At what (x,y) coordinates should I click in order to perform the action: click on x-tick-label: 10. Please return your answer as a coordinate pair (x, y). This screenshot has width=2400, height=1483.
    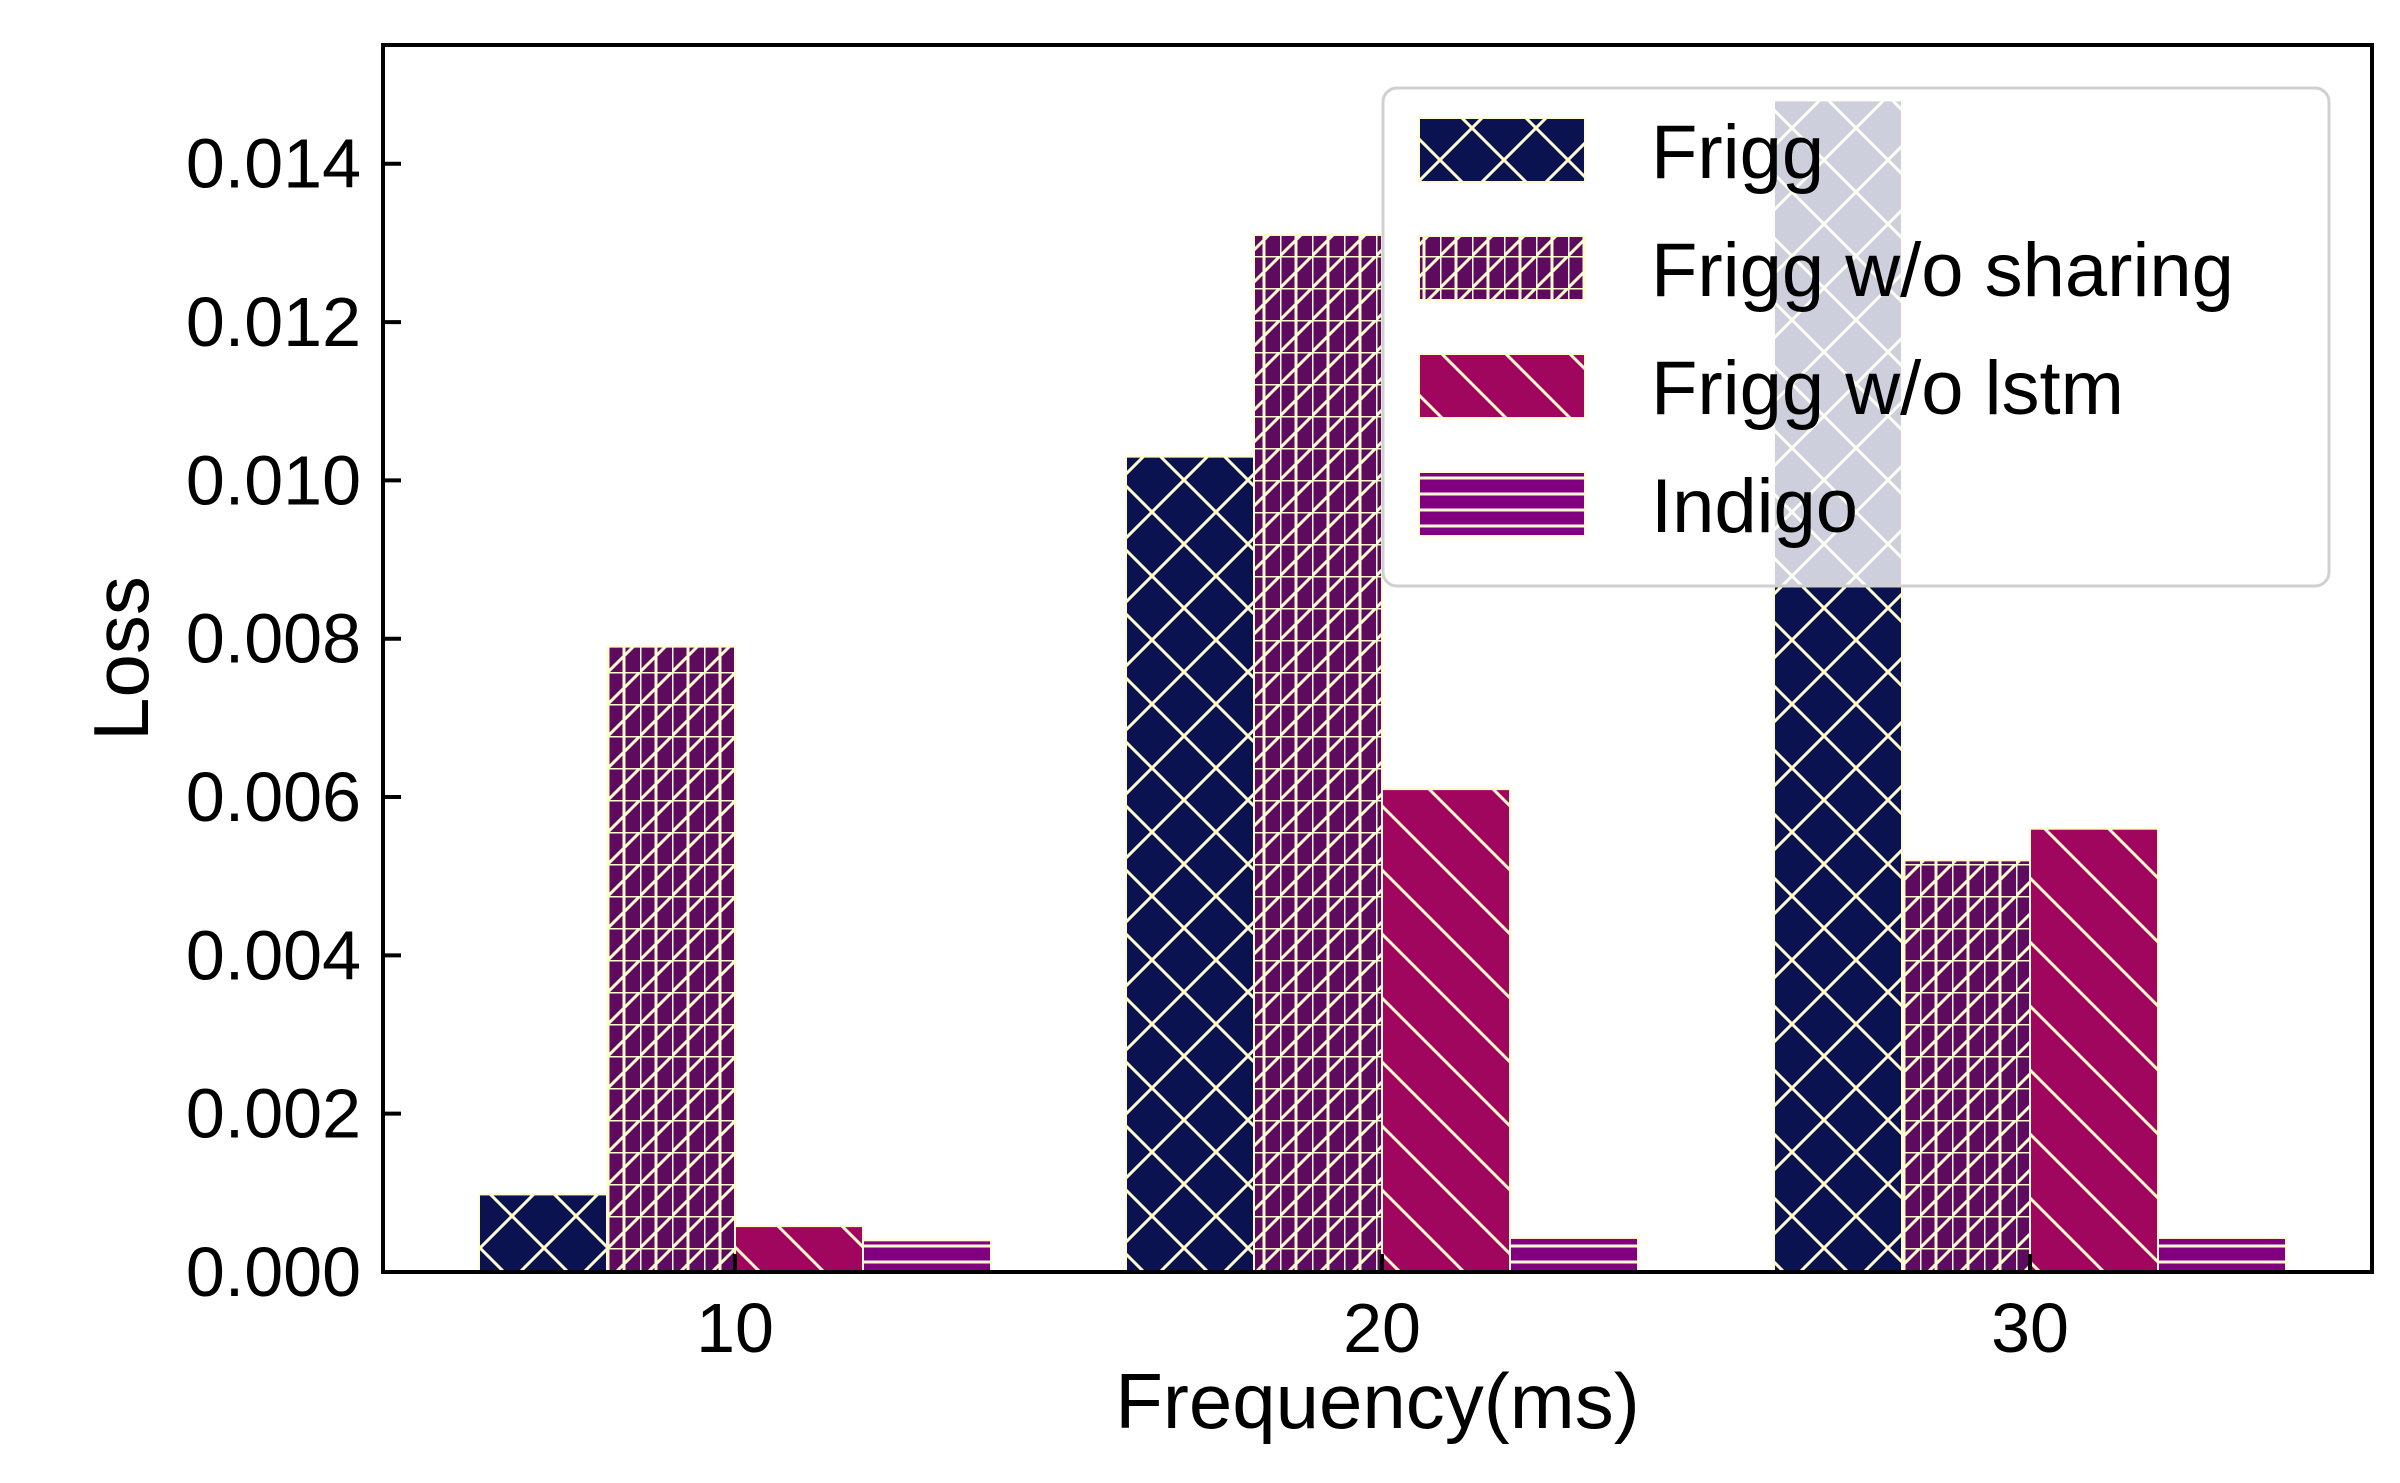
    Looking at the image, I should click on (735, 1328).